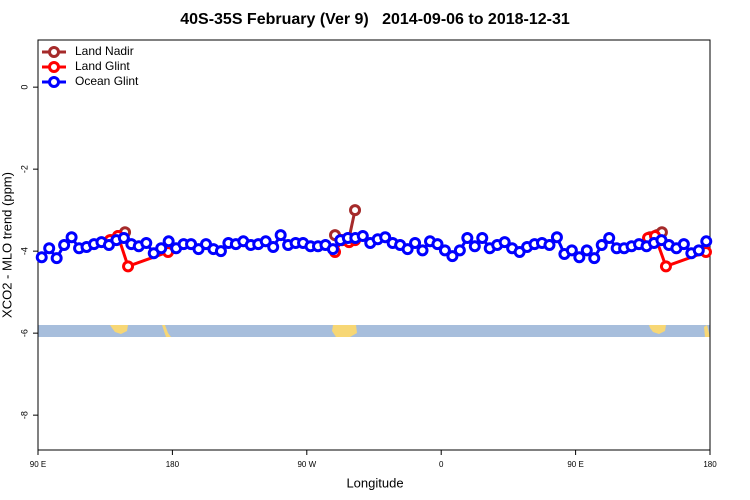 Image resolution: width=750 pixels, height=500 pixels. I want to click on y-tick-label: 0, so click(24, 87).